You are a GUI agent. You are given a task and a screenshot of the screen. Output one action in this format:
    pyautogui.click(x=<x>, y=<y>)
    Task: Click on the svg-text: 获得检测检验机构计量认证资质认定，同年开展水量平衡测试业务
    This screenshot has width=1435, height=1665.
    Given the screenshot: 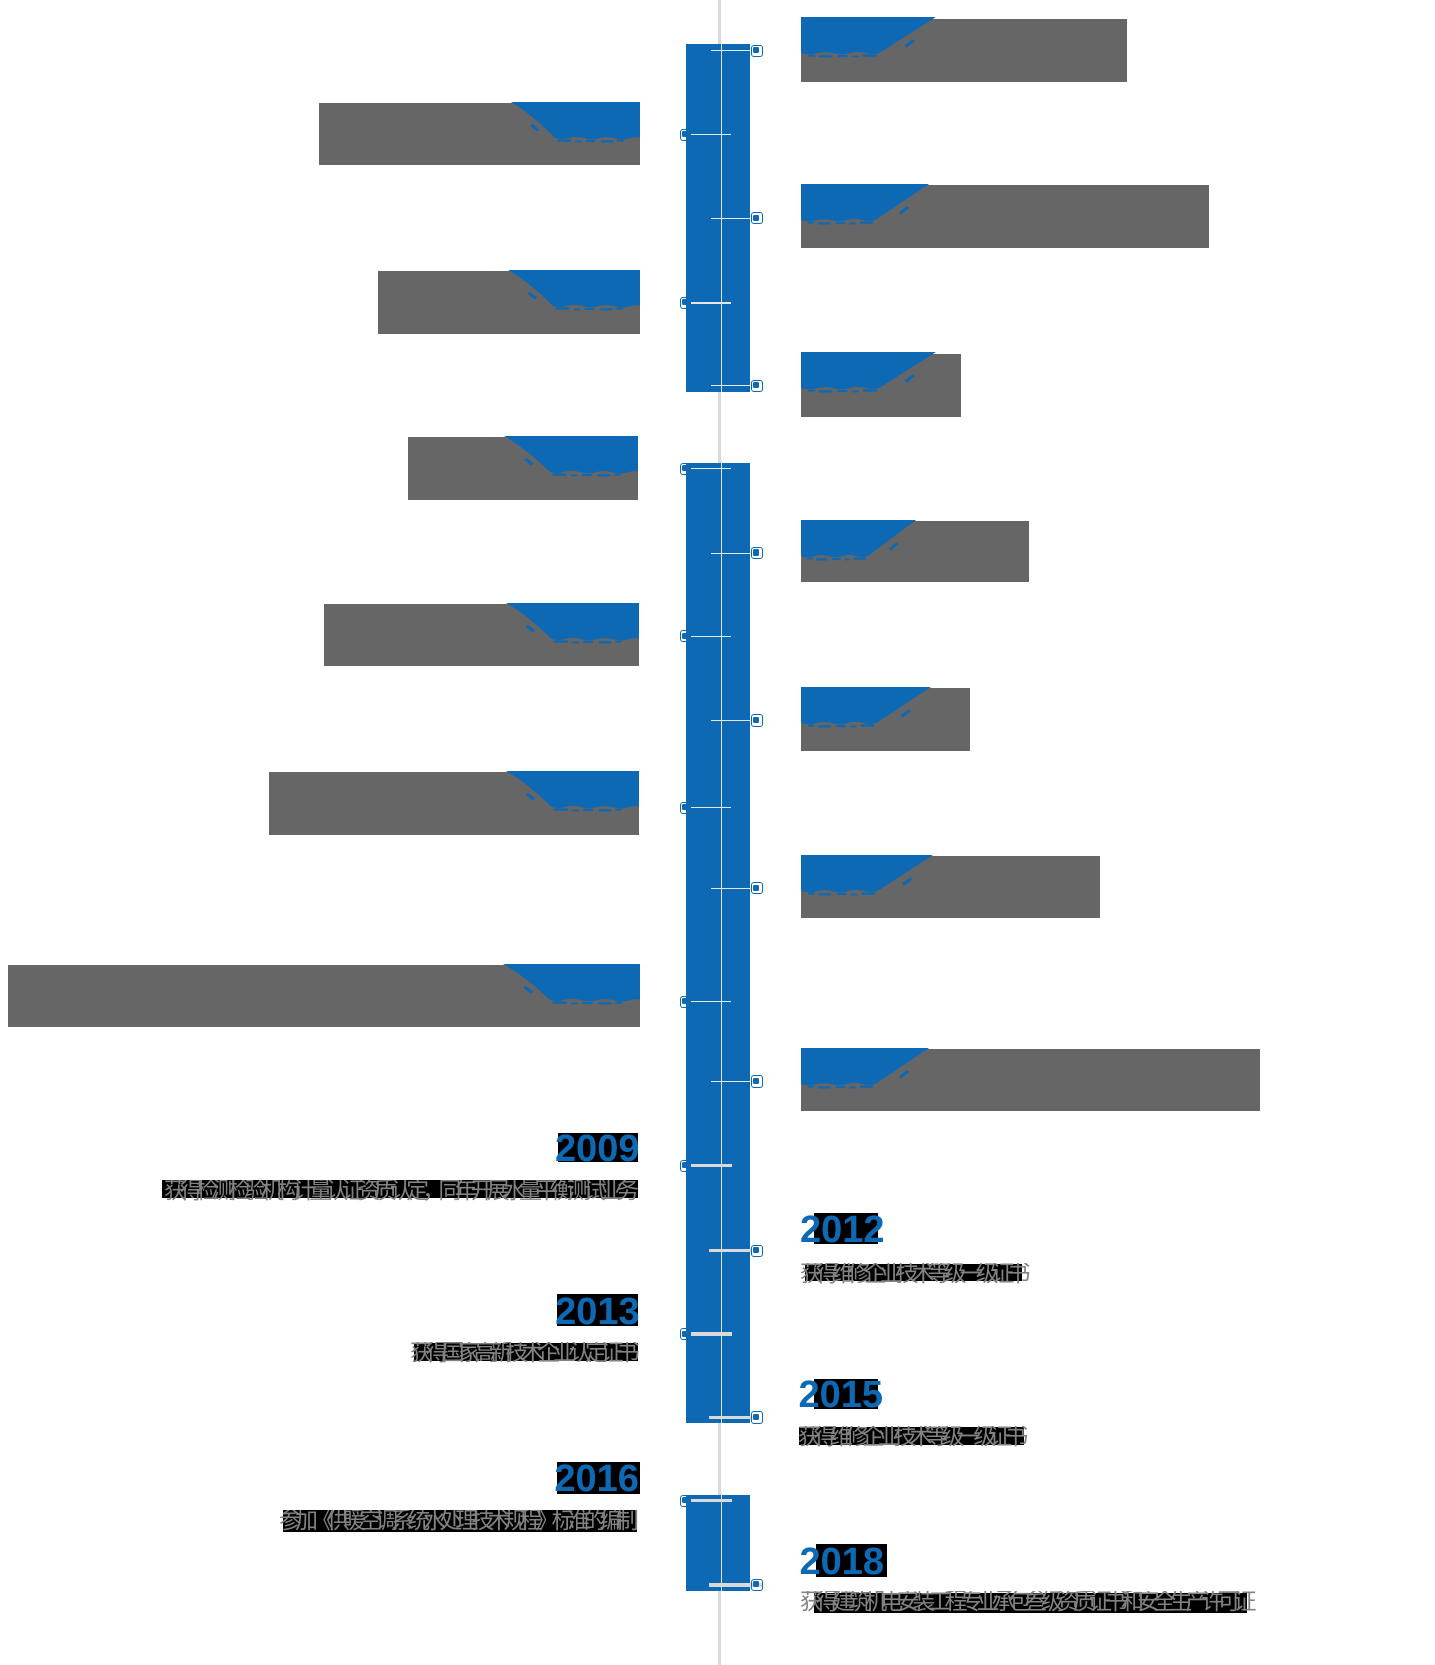 What is the action you would take?
    pyautogui.click(x=401, y=1191)
    